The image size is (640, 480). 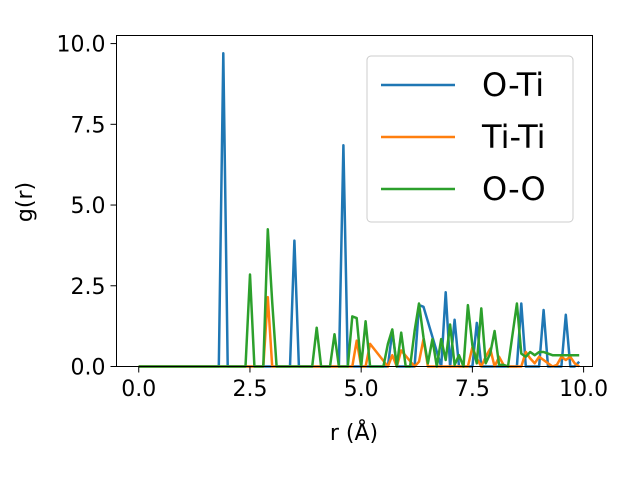 I want to click on y-tick-label: 5.0, so click(x=88, y=206).